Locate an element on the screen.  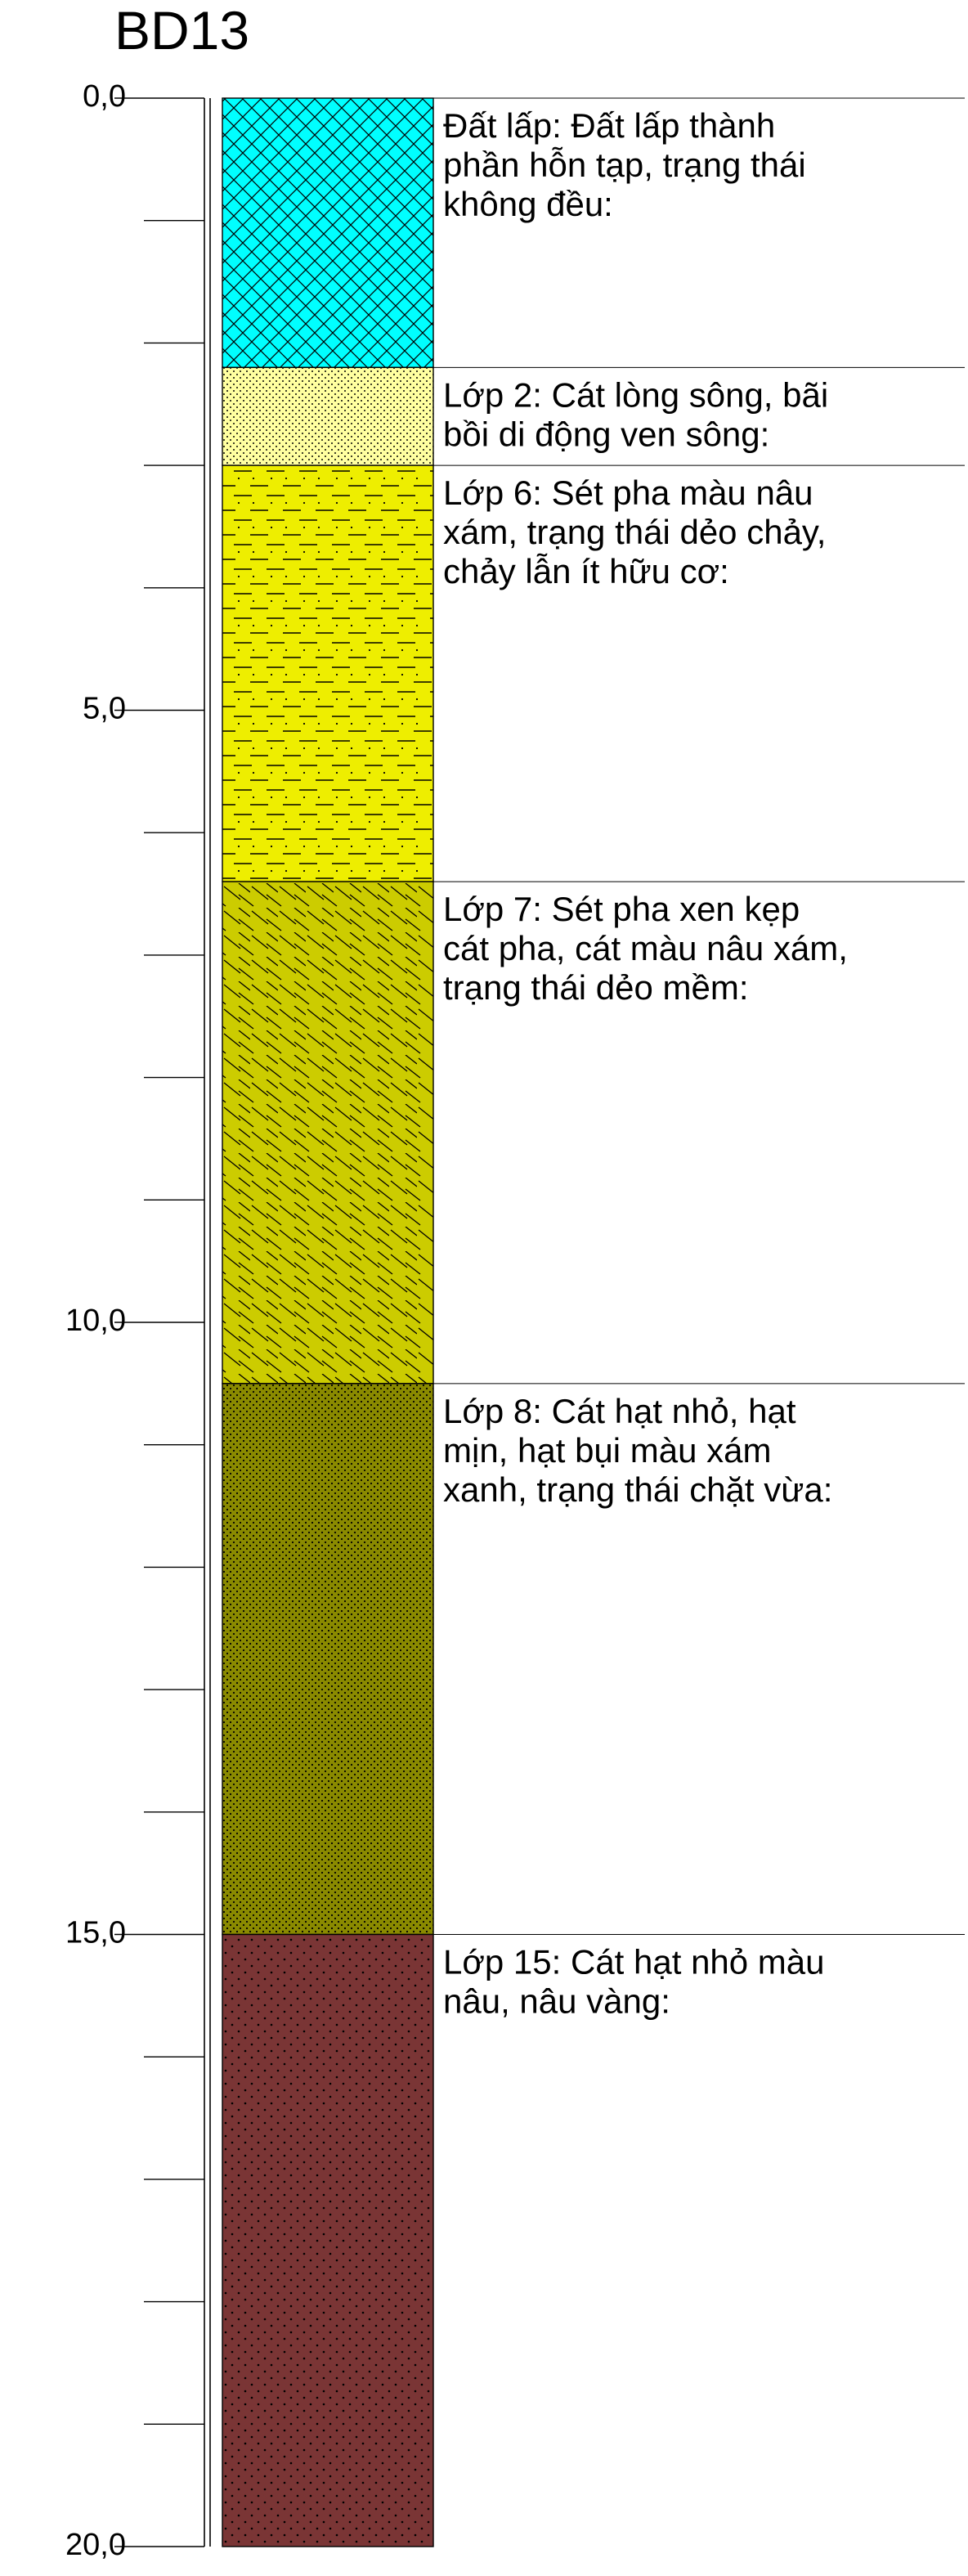
borehole-title: BD13 is located at coordinates (181, 31).